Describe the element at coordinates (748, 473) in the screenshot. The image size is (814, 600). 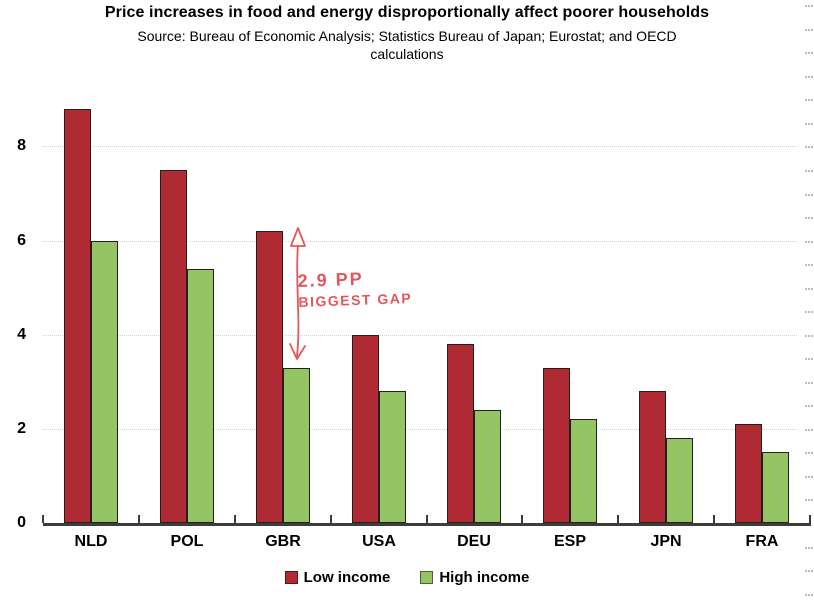
I see `bar-low-income-fra` at that location.